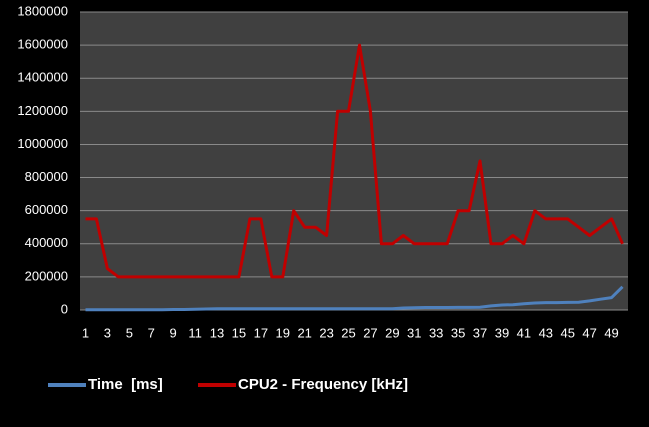  Describe the element at coordinates (611, 332) in the screenshot. I see `x-tick-label: 49` at that location.